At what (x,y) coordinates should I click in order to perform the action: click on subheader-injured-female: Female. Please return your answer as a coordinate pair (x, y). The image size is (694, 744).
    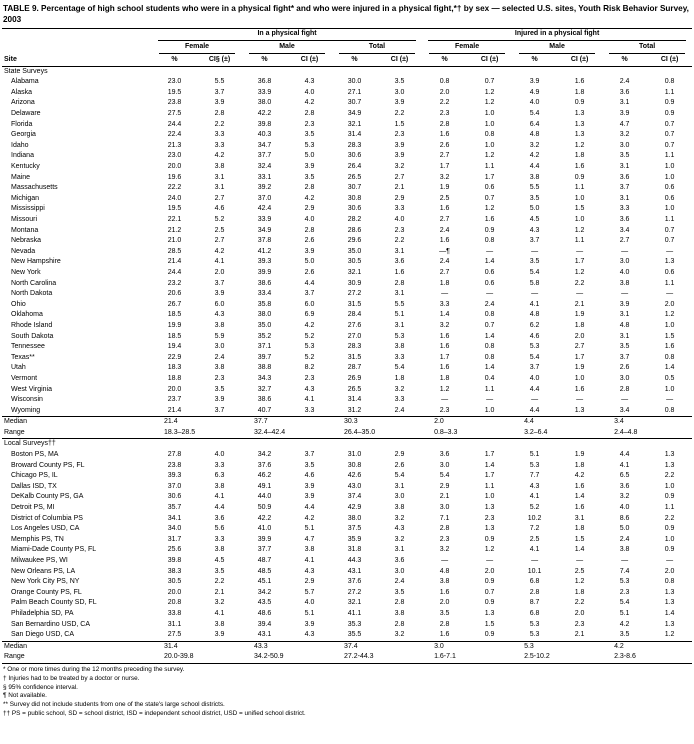
    Looking at the image, I should click on (467, 48).